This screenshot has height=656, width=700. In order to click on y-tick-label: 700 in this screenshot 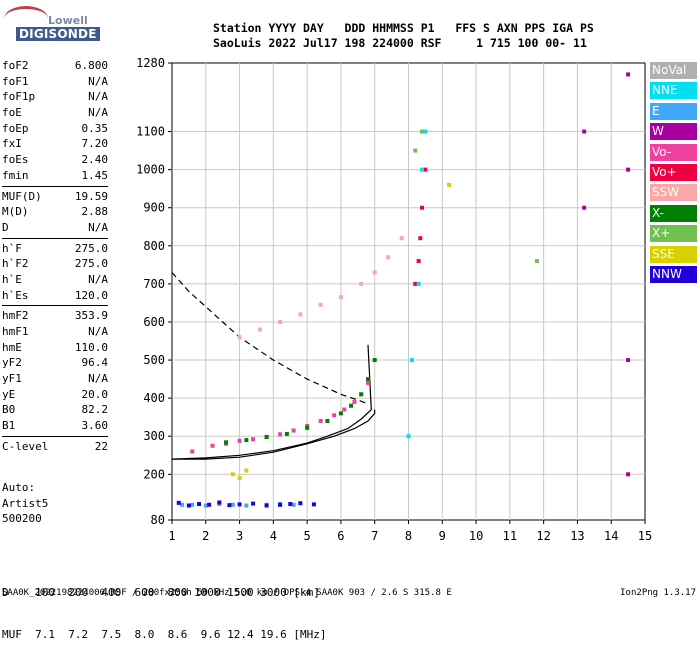, I will do `click(154, 284)`.